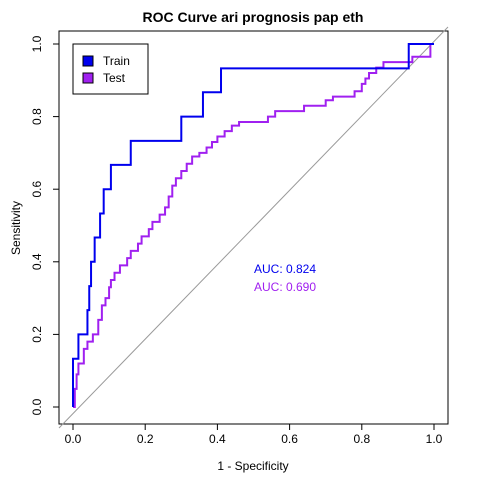 This screenshot has width=480, height=480. What do you see at coordinates (37, 43) in the screenshot?
I see `y-tick-label: 1.0` at bounding box center [37, 43].